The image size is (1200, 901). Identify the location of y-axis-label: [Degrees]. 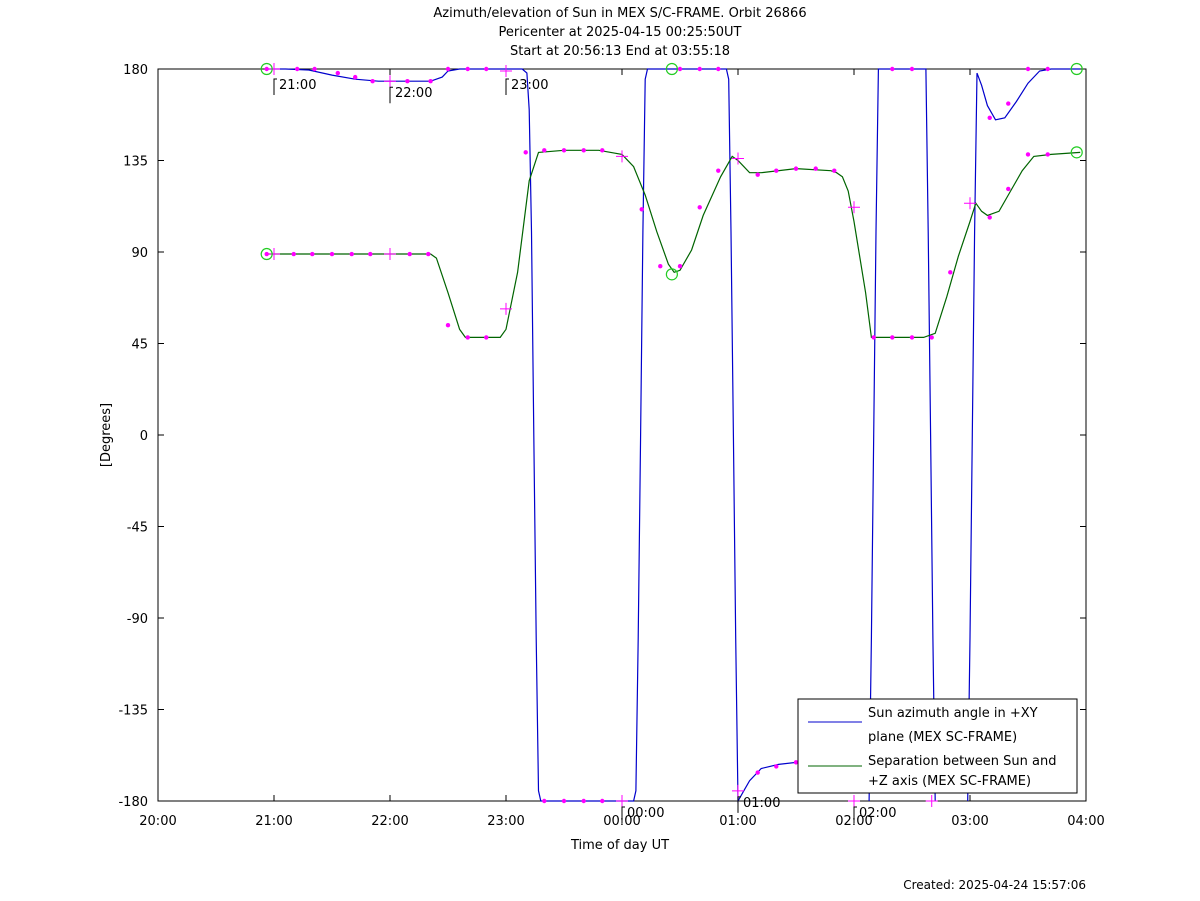
(106, 435).